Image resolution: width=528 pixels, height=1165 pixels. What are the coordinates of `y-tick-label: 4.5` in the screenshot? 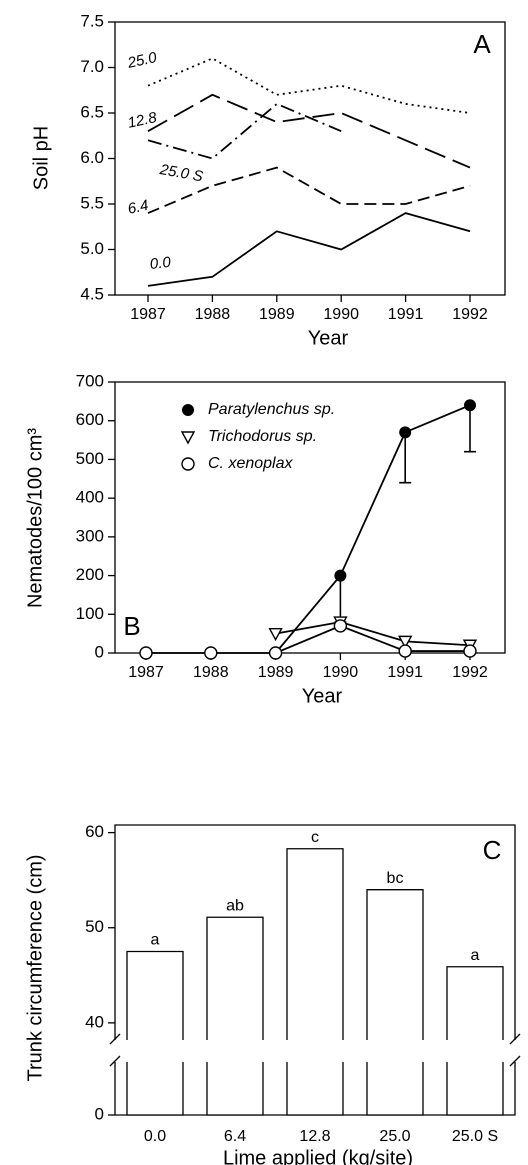 It's located at (92, 293).